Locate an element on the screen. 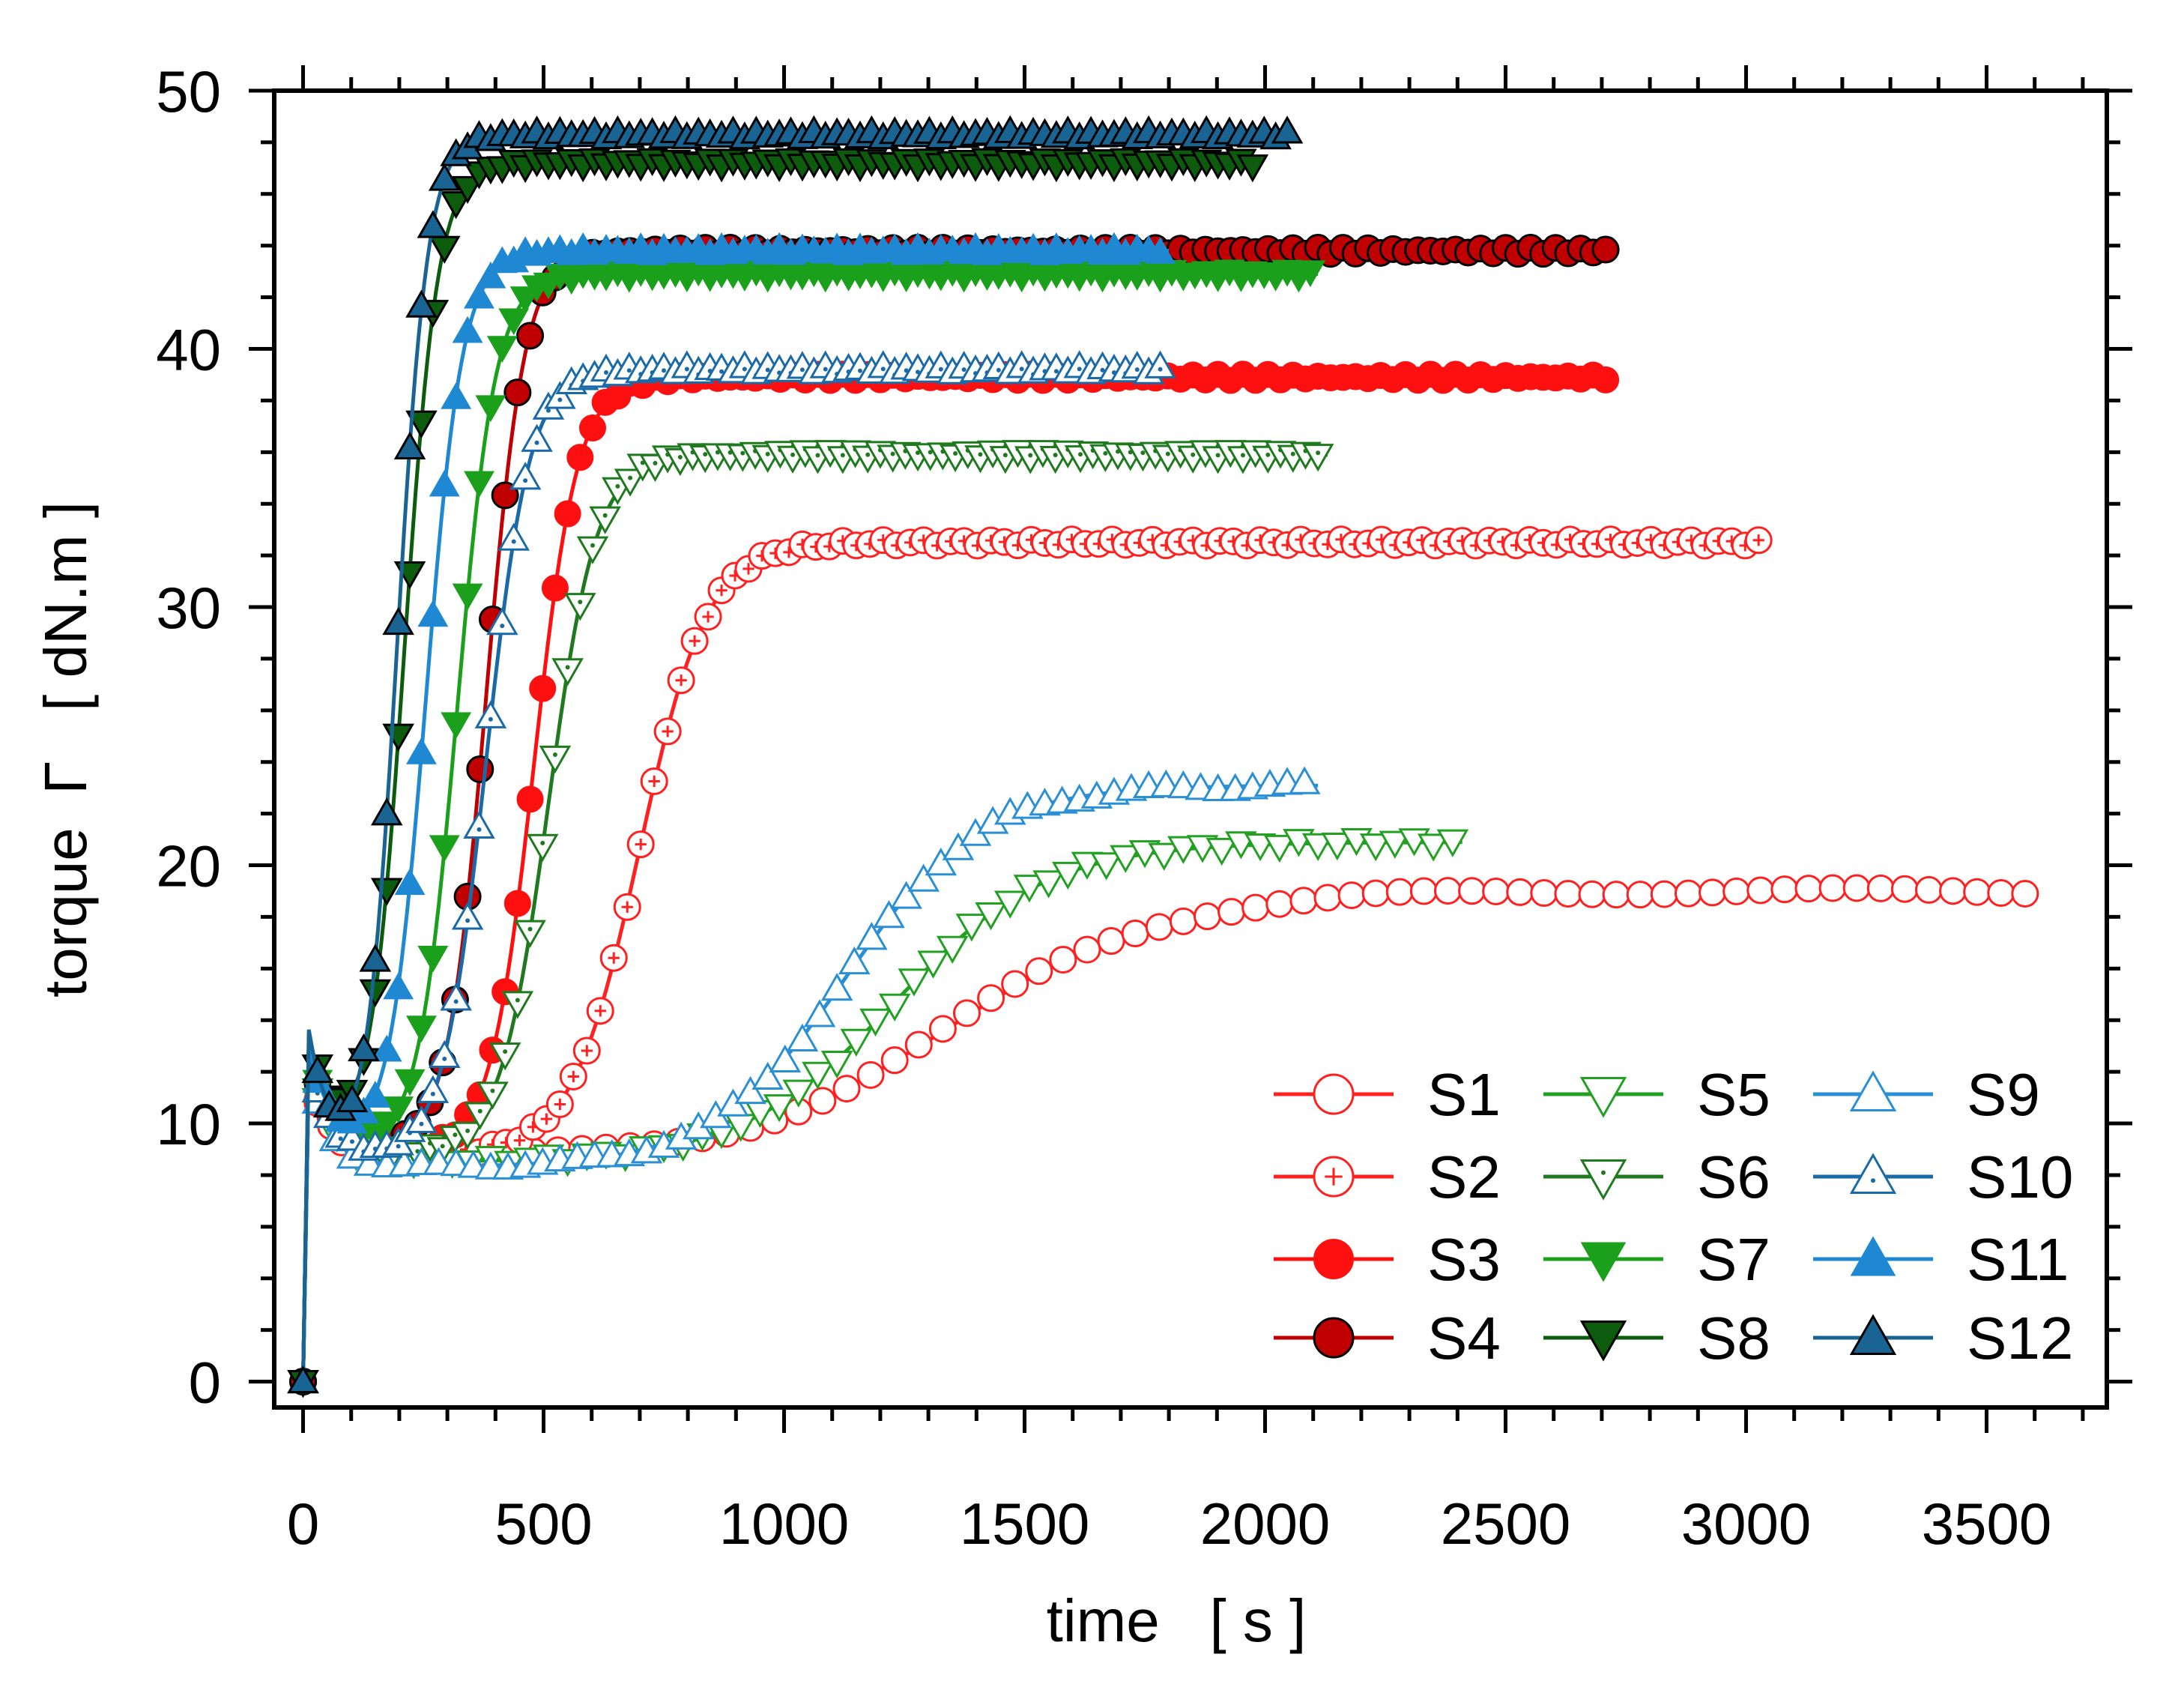 The height and width of the screenshot is (1681, 2184). legend: S1 S2 S3 S4 S5 S6 S7 S8 S9 S10 S11 S12 is located at coordinates (1673, 1216).